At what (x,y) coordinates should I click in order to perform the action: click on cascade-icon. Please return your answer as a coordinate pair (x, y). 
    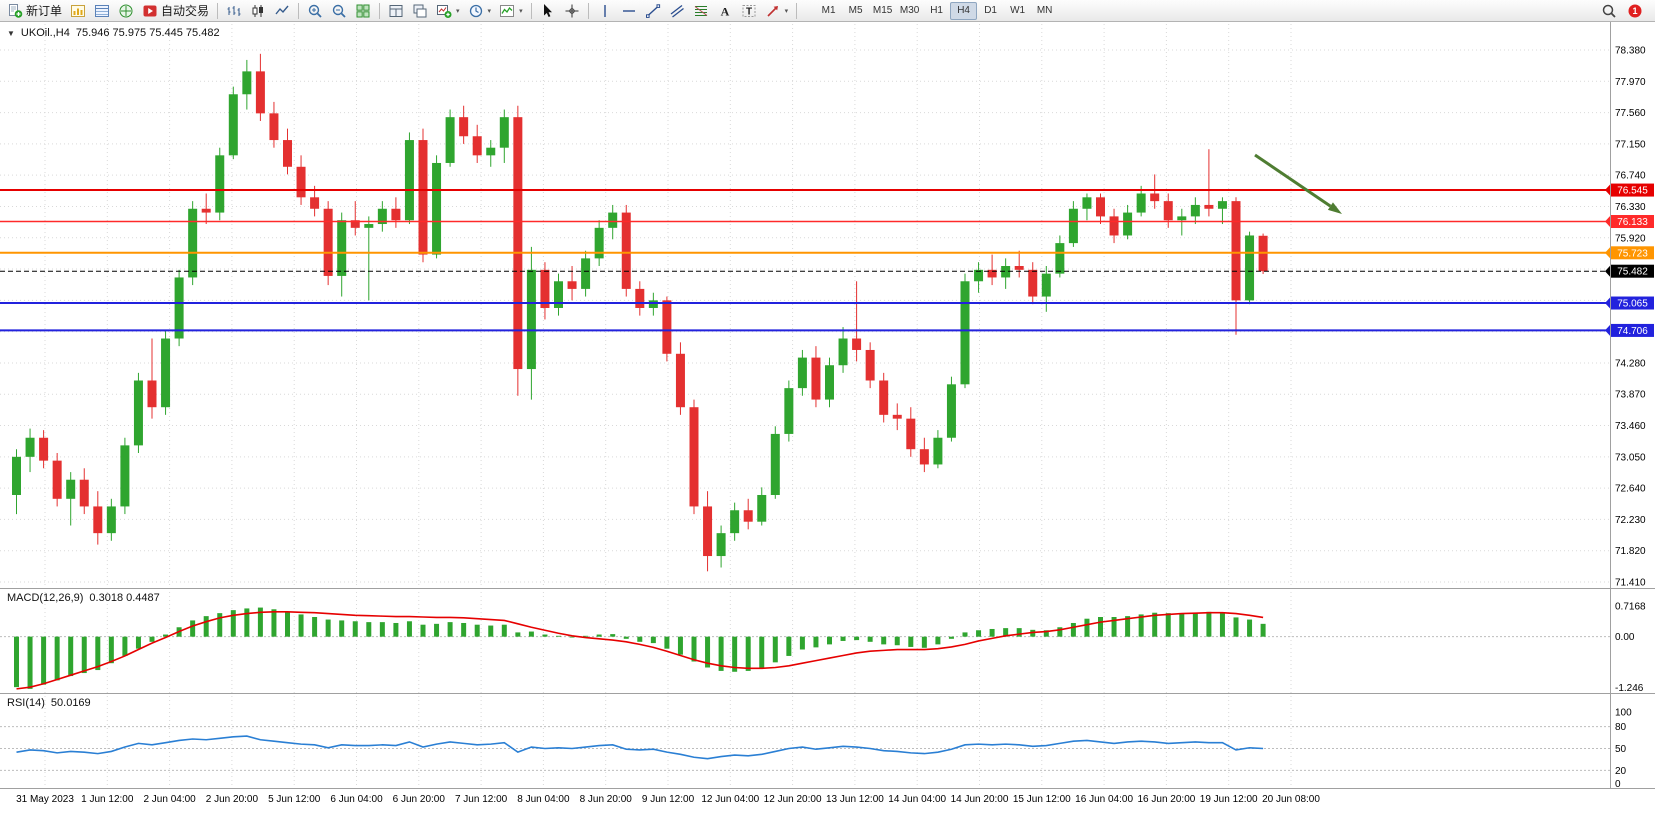
    Looking at the image, I should click on (420, 11).